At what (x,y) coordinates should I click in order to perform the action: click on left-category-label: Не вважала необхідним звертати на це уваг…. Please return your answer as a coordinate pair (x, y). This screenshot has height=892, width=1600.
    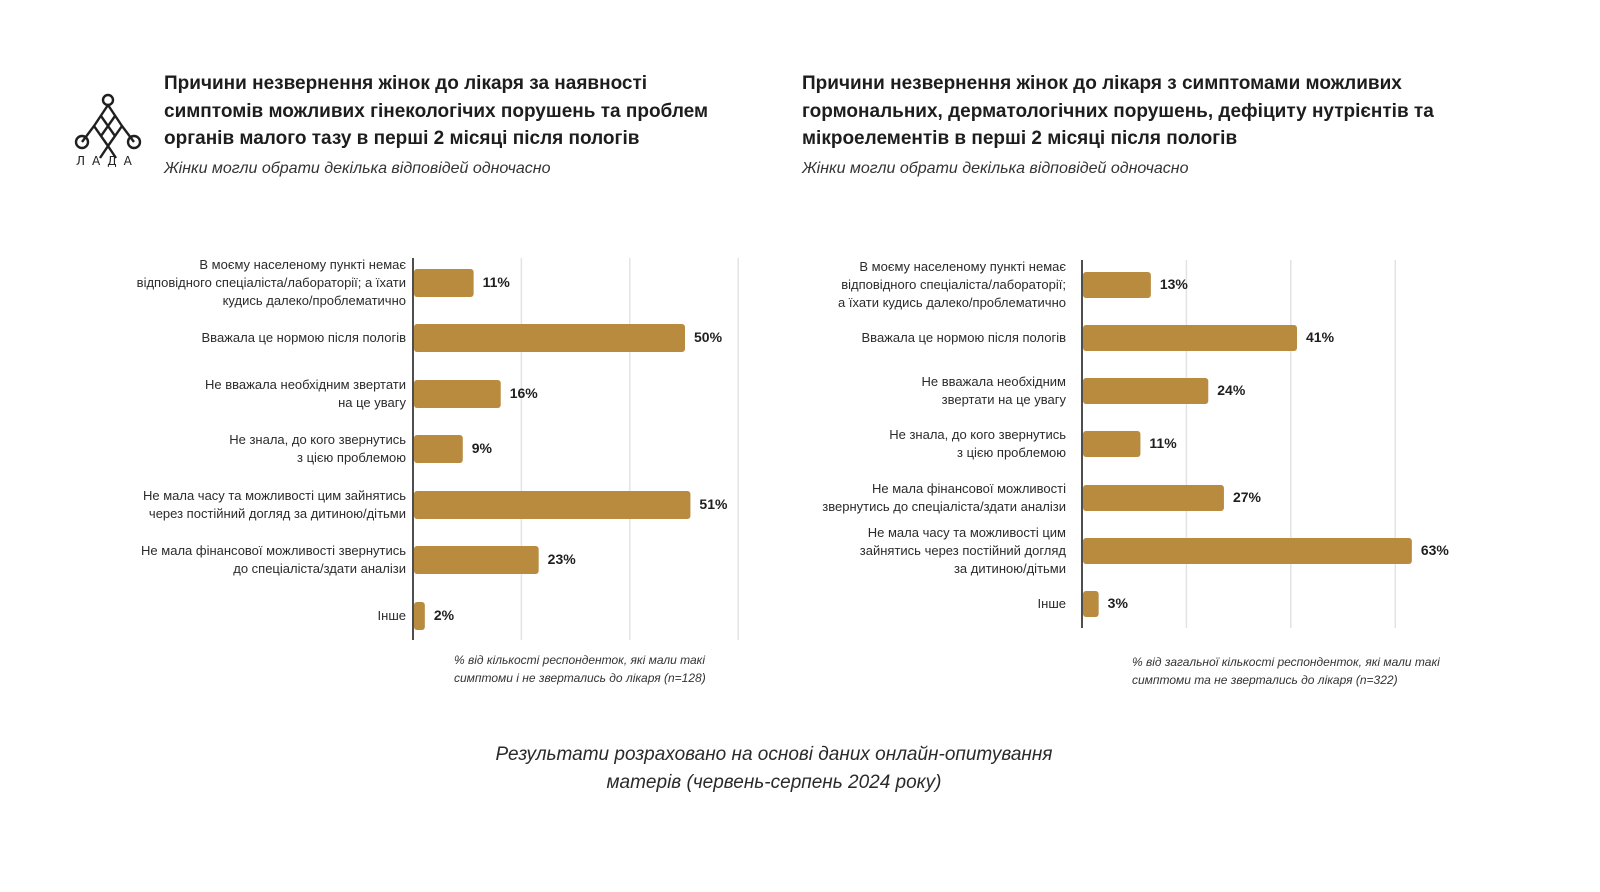
    Looking at the image, I should click on (305, 394).